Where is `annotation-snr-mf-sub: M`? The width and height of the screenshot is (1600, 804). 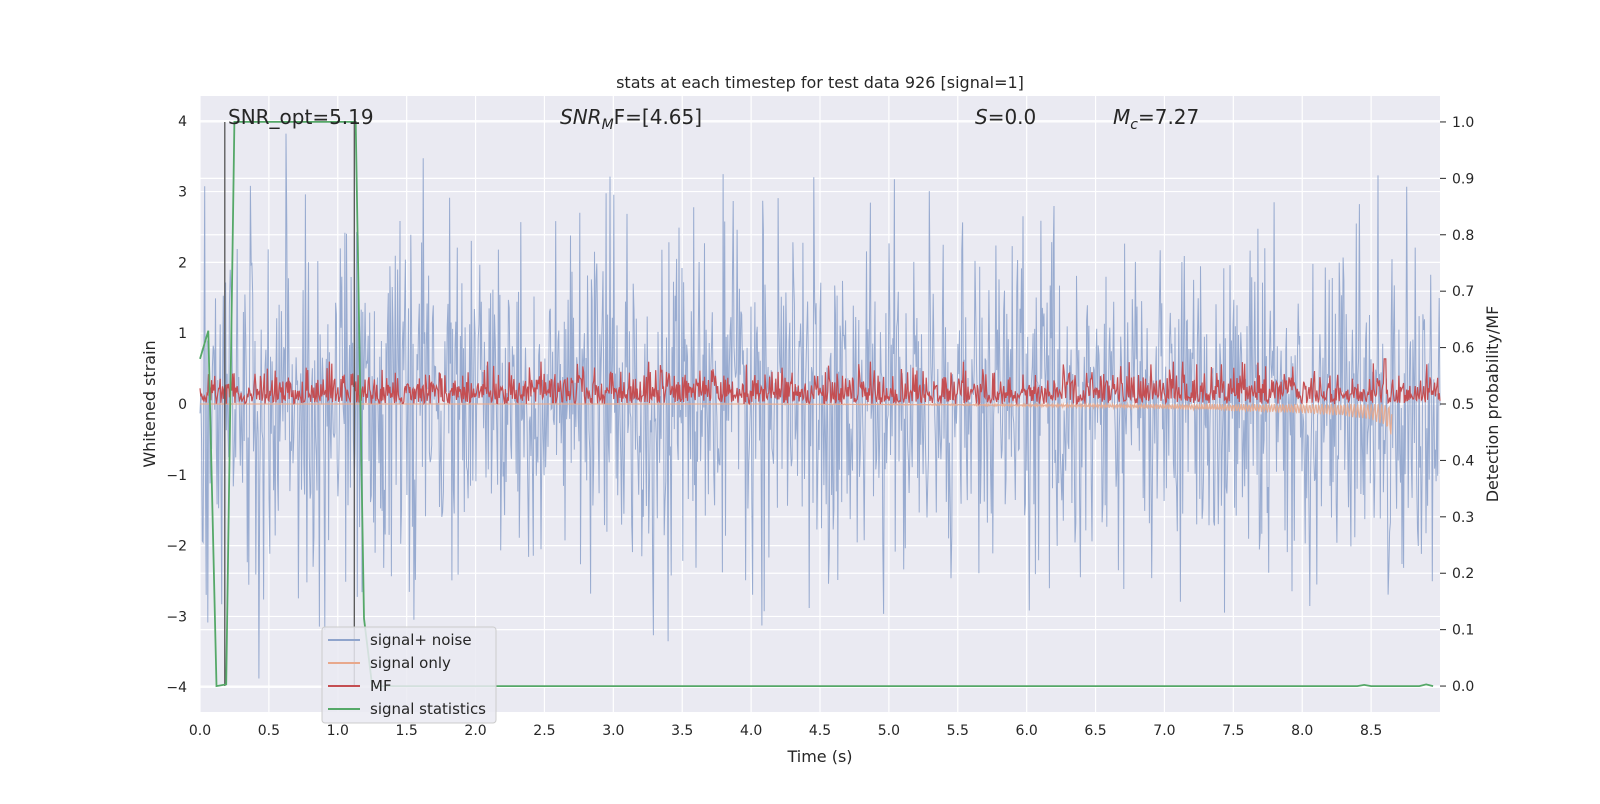
annotation-snr-mf-sub: M is located at coordinates (608, 125).